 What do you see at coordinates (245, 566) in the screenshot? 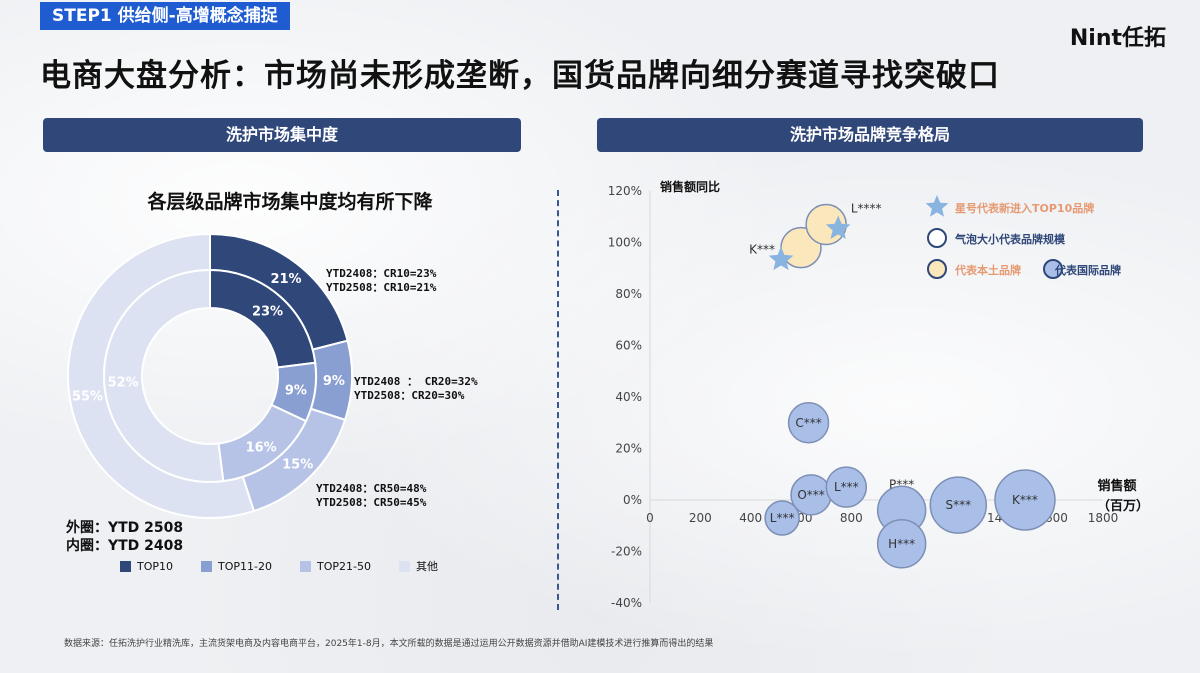
I see `legend-label: TOP11-20` at bounding box center [245, 566].